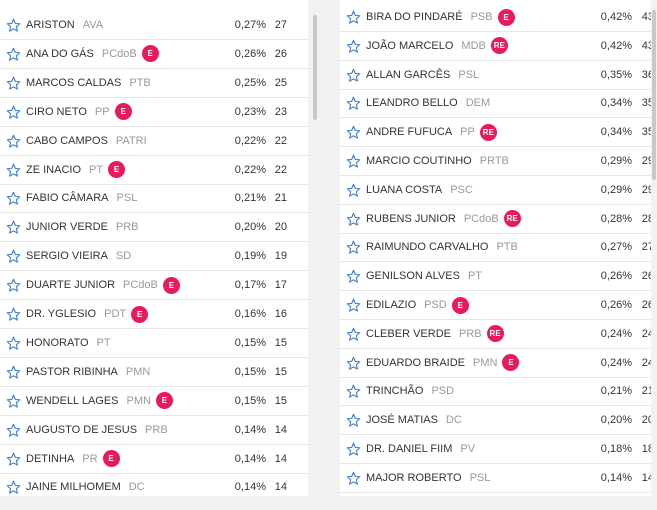 This screenshot has width=657, height=510. I want to click on candidate-name: BIRA DO PINDARÉ, so click(414, 17).